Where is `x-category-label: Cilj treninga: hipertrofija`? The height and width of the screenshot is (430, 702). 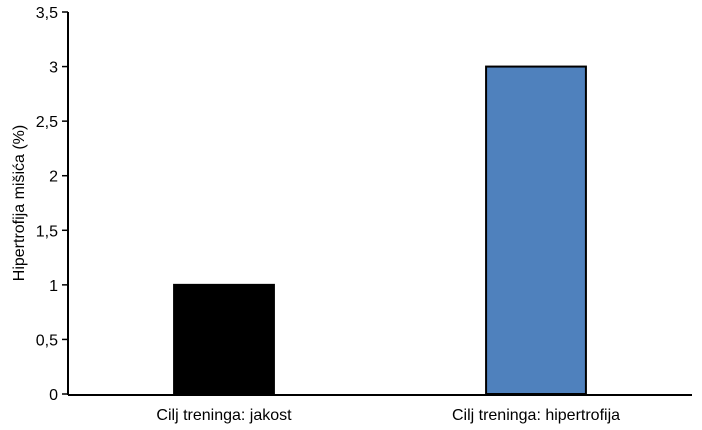
x-category-label: Cilj treninga: hipertrofija is located at coordinates (536, 415).